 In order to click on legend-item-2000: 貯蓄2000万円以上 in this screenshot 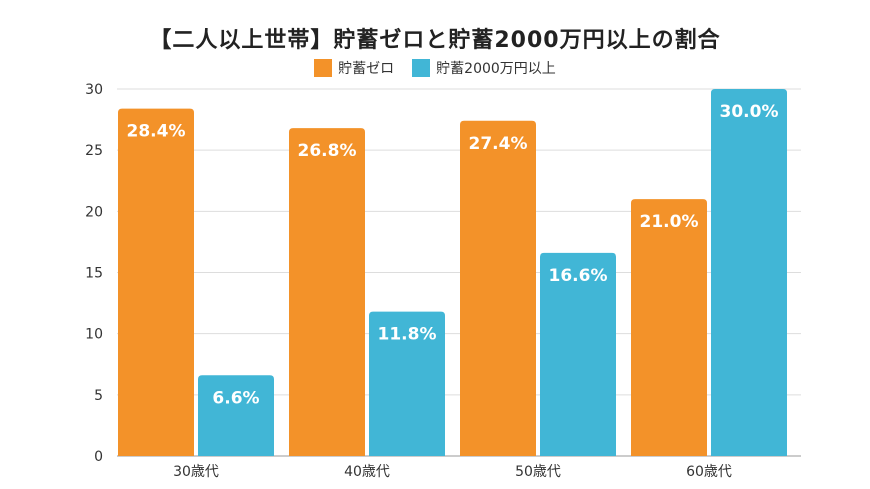, I will do `click(484, 68)`.